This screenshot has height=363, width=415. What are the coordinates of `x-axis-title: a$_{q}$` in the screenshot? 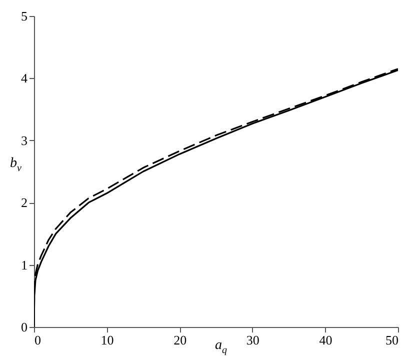 It's located at (221, 347).